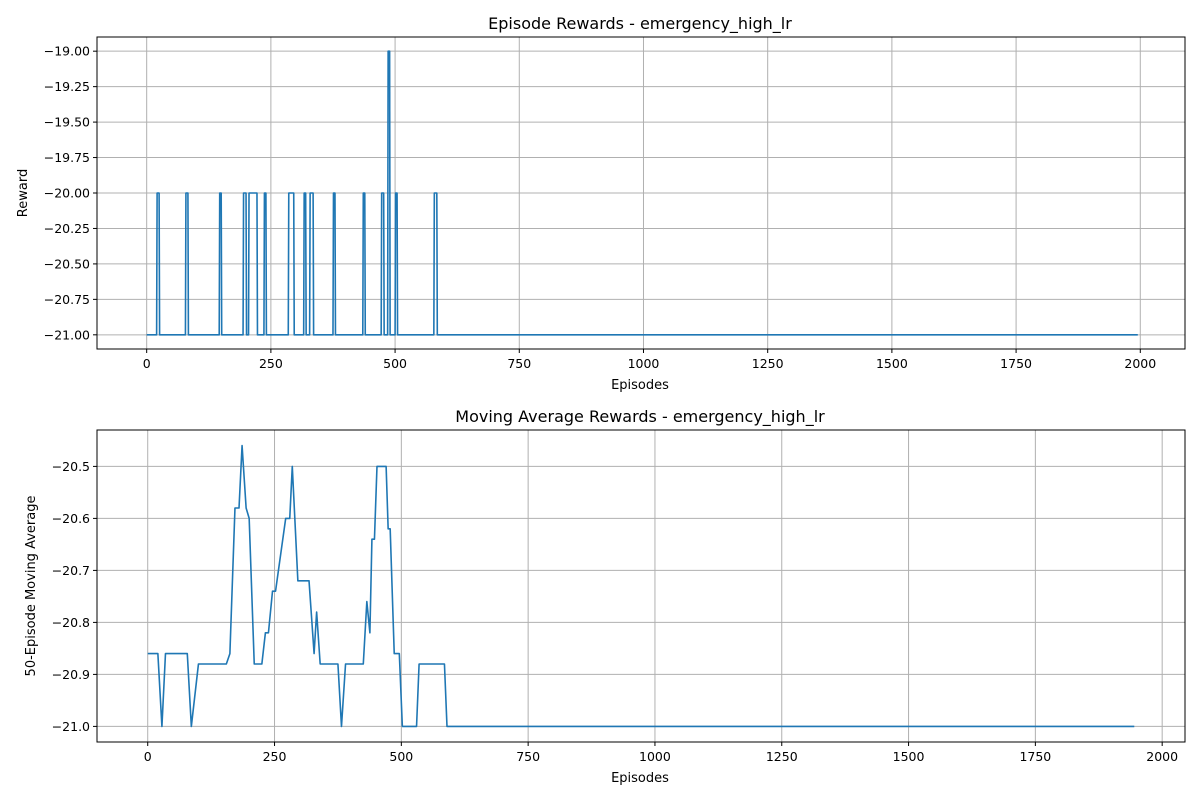 This screenshot has width=1200, height=800. Describe the element at coordinates (67, 334) in the screenshot. I see `y-tick-label: −21.00` at that location.